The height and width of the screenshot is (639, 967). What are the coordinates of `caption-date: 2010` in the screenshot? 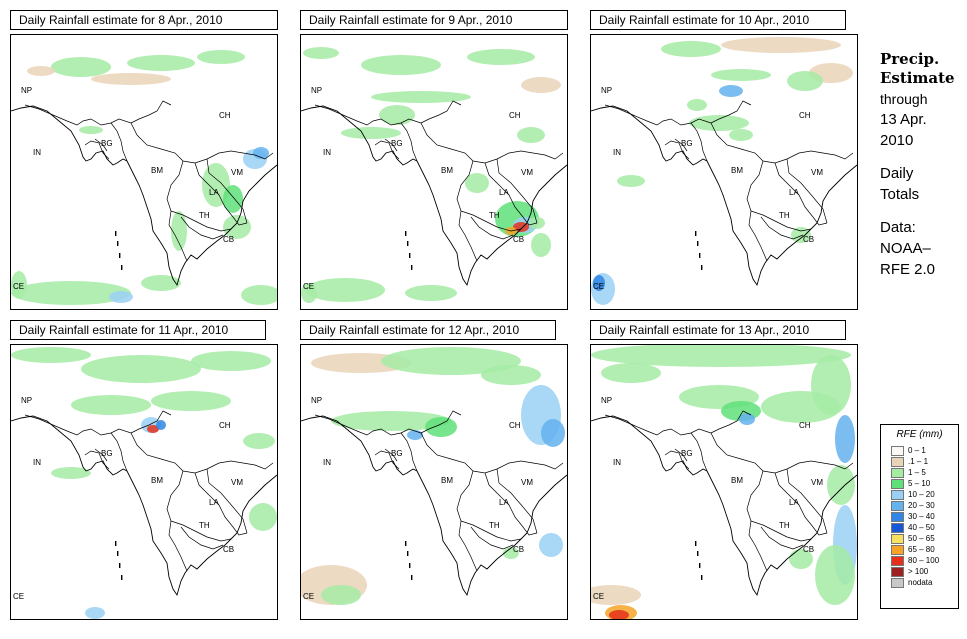 It's located at (897, 140).